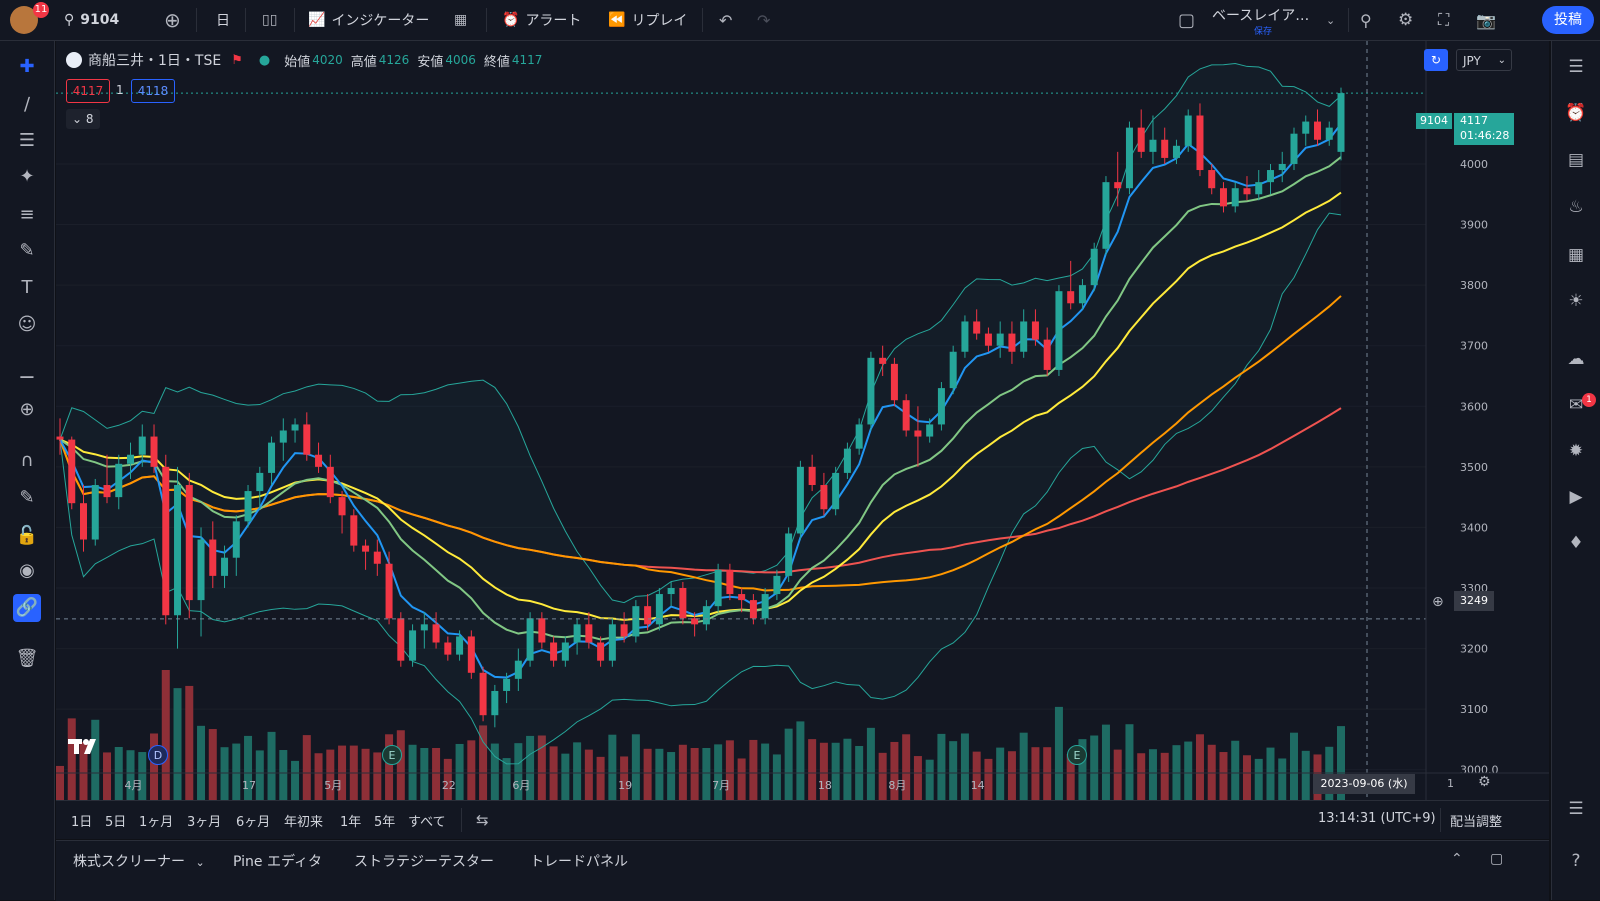  What do you see at coordinates (91, 20) in the screenshot?
I see `symbol-search: ⚲ 9104` at bounding box center [91, 20].